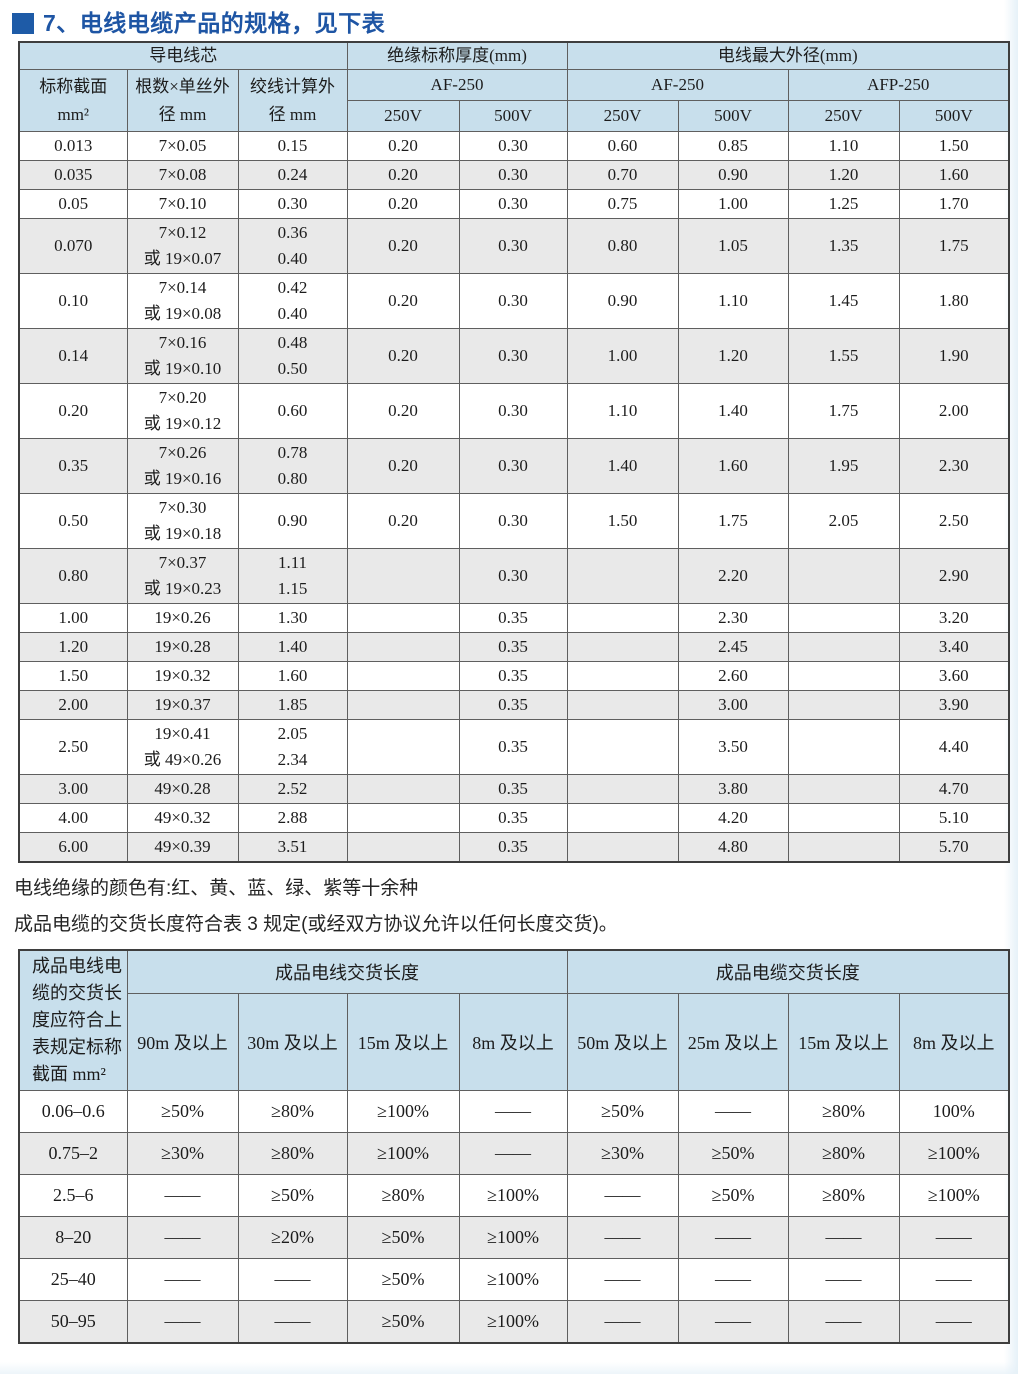  Describe the element at coordinates (347, 971) in the screenshot. I see `header-wire-delivery-length: 成品电线交货长度` at that location.